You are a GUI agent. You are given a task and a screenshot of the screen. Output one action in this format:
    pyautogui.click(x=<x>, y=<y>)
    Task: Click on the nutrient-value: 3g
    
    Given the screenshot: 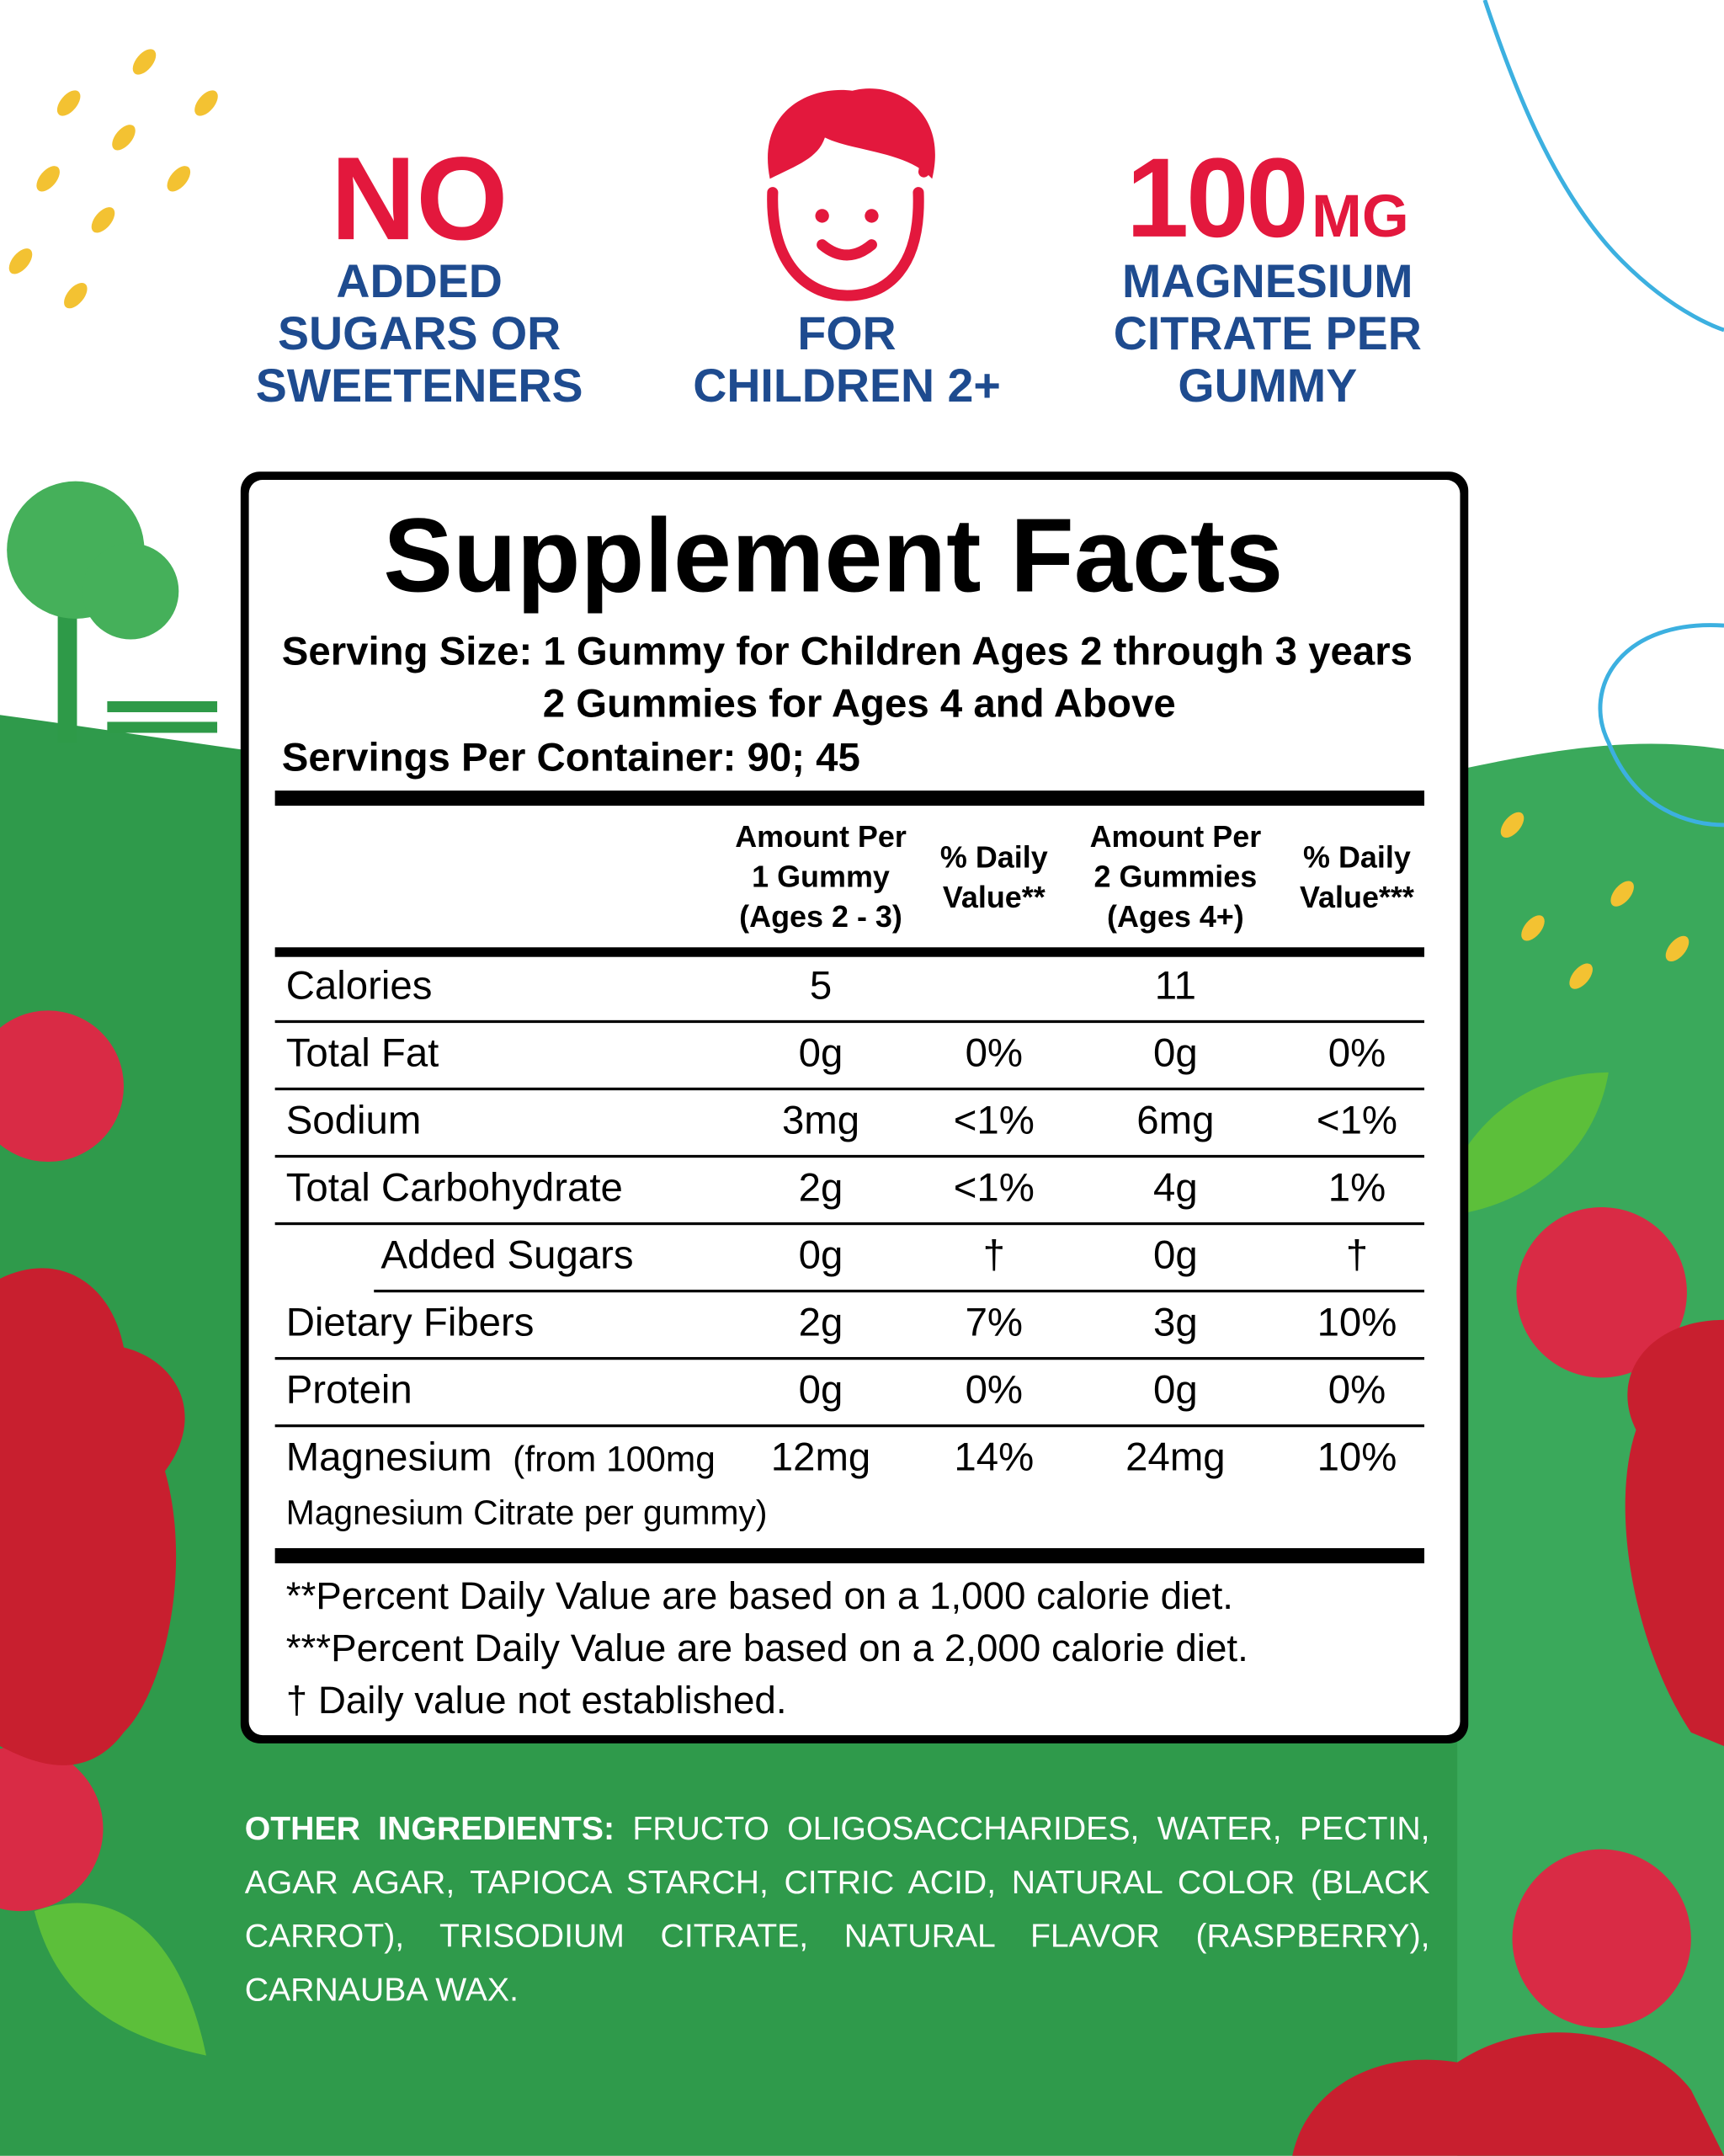 What is the action you would take?
    pyautogui.click(x=1175, y=1323)
    